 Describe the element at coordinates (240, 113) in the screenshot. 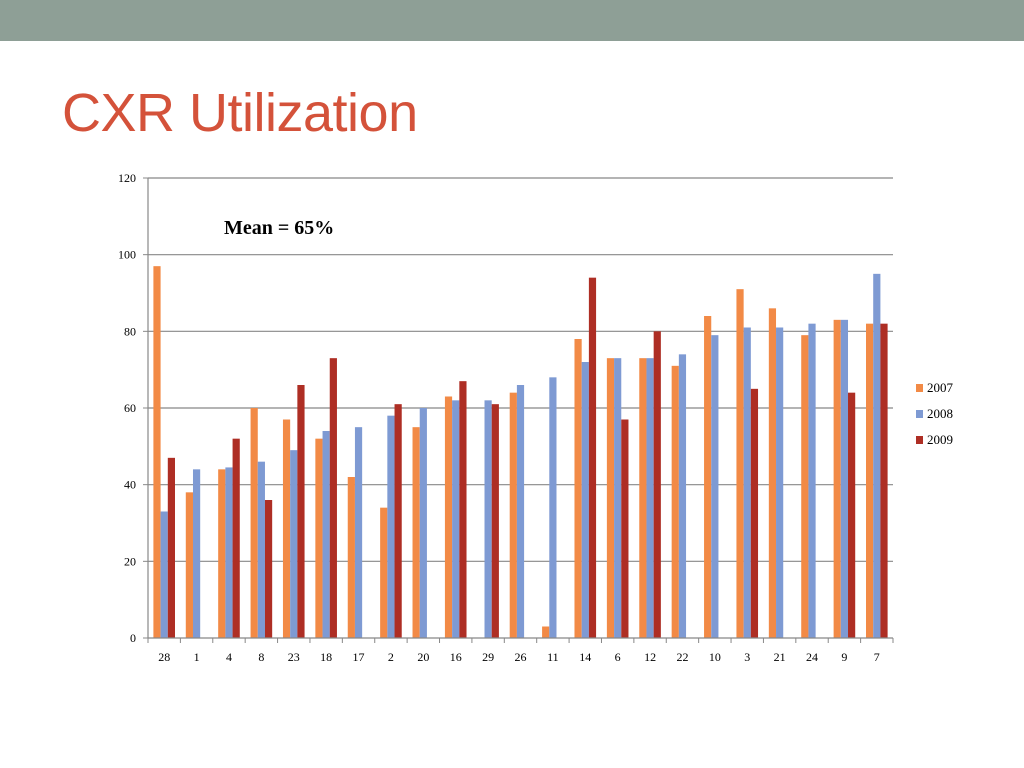

I see `slide-title: CXR Utilization` at that location.